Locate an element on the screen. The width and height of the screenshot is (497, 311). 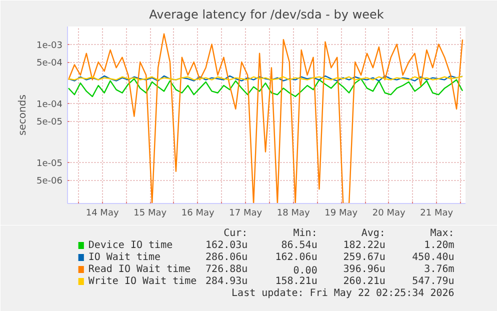
text: Cur: is located at coordinates (236, 233).